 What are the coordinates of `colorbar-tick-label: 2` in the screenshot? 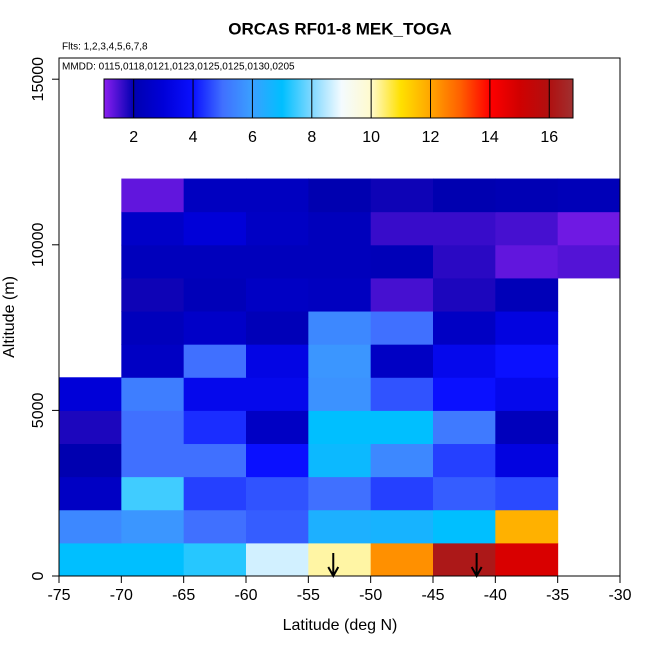 It's located at (133, 137).